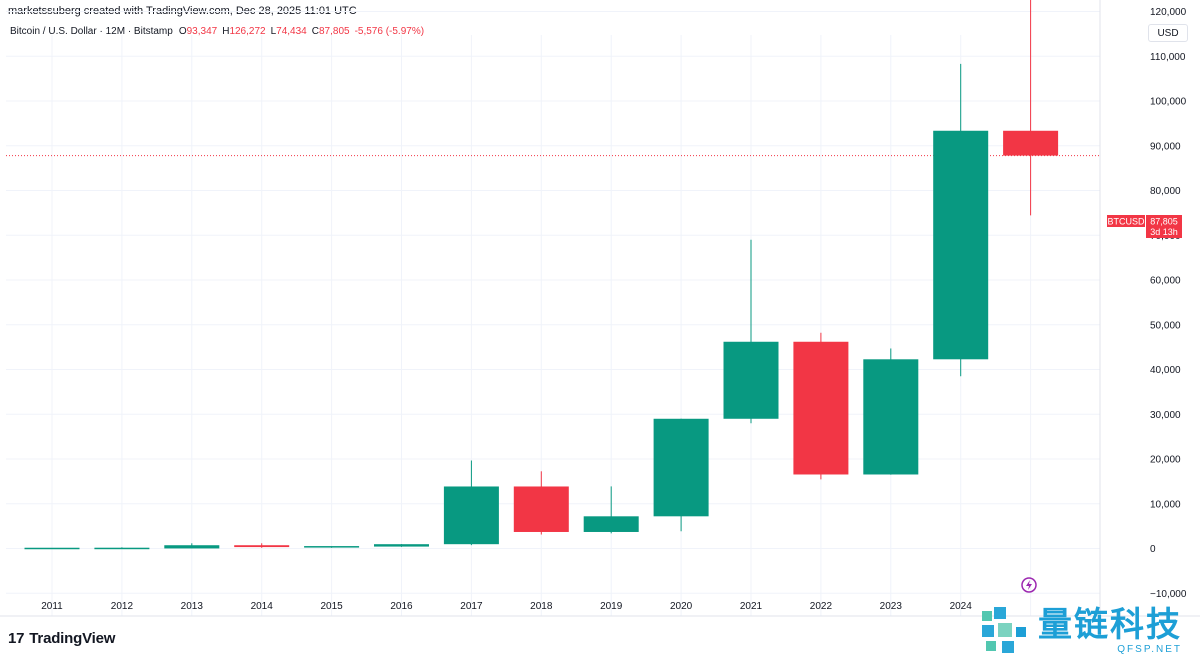 The image size is (1200, 662). I want to click on y-tick-label: 50,000, so click(1165, 325).